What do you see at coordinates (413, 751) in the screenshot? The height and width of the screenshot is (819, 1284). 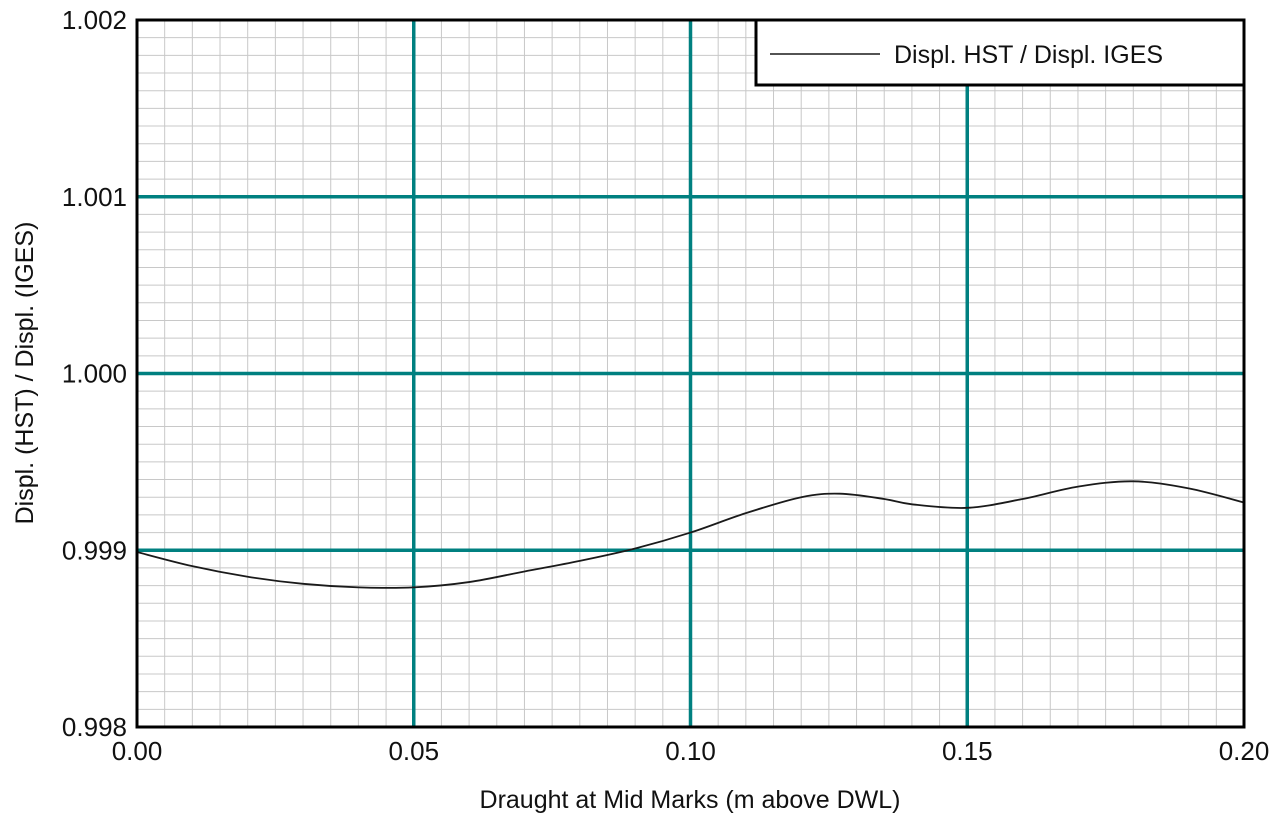 I see `x-tick-label: 0.05` at bounding box center [413, 751].